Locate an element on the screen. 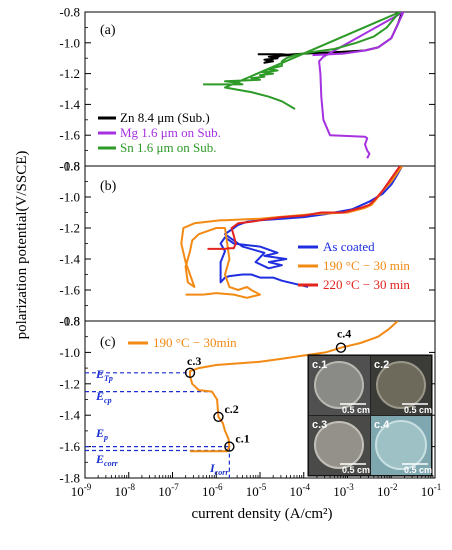  label-ep: Ep is located at coordinates (101, 434).